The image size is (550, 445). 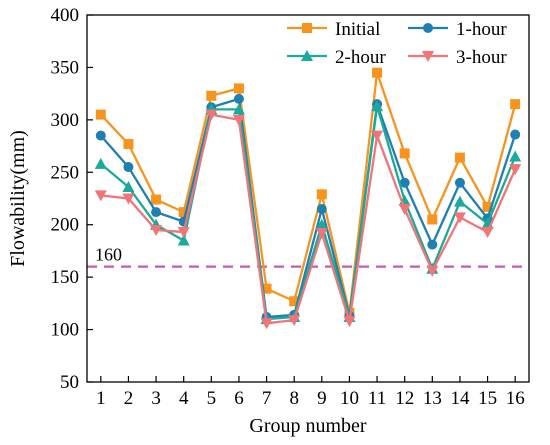 I want to click on legend-label-1-hour: 1-hour, so click(x=481, y=29).